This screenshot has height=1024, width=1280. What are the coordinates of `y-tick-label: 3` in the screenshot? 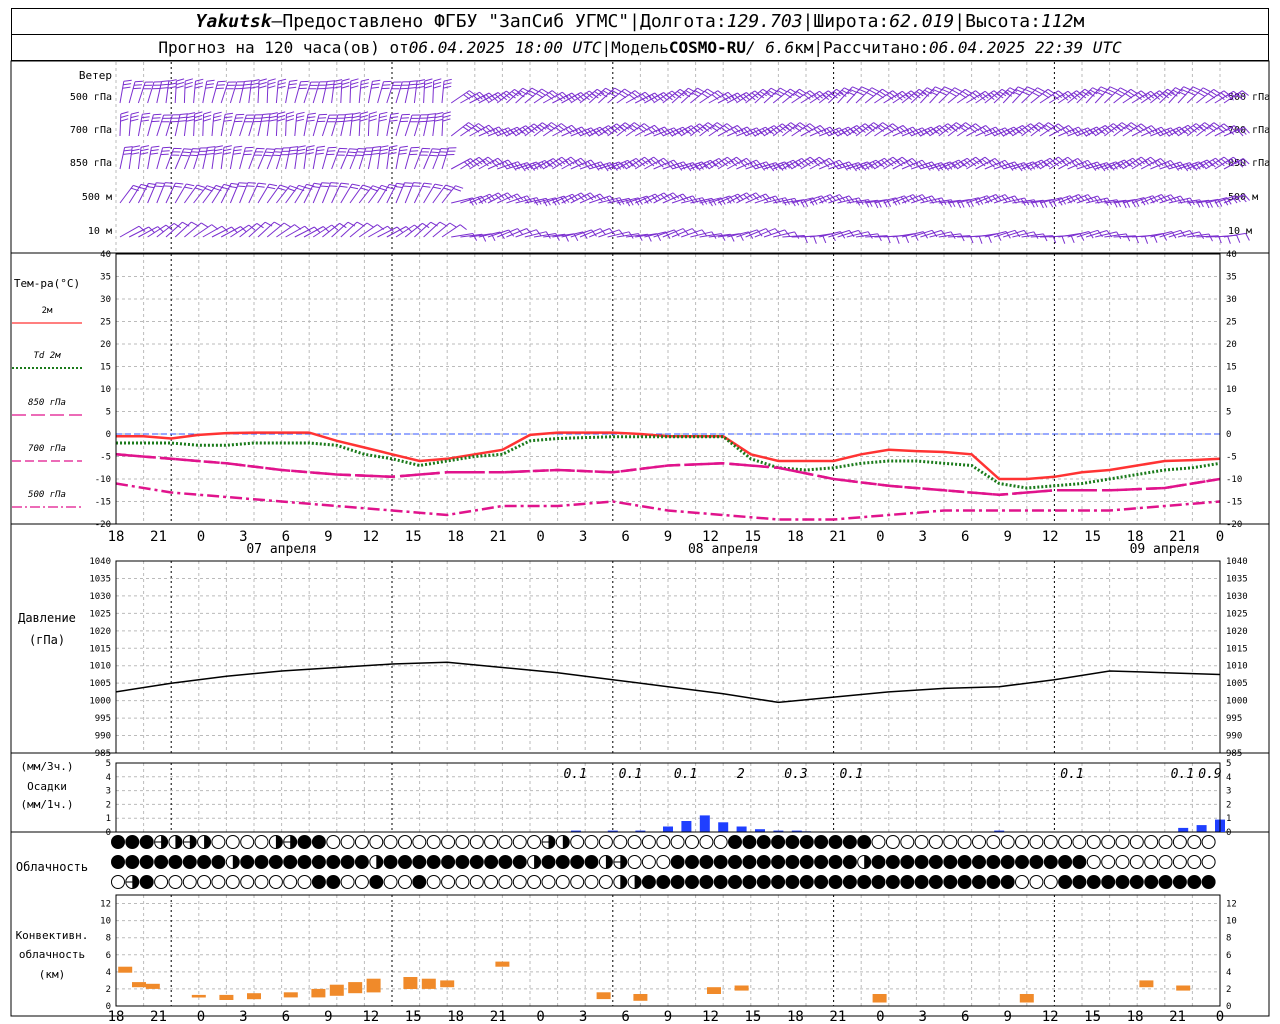 It's located at (108, 792).